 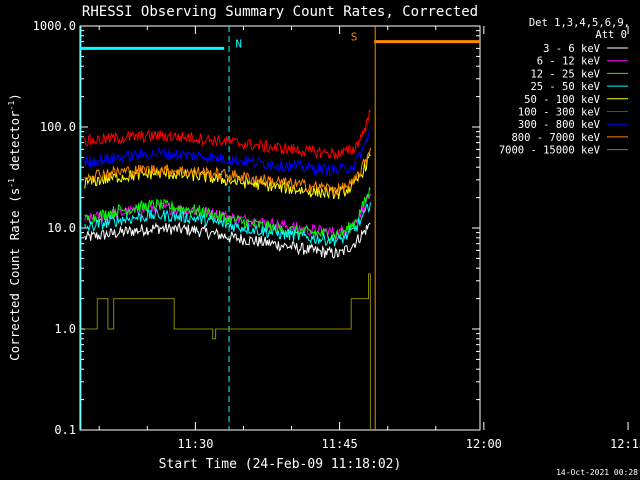 What do you see at coordinates (65, 329) in the screenshot?
I see `y-tick-label: 1.0` at bounding box center [65, 329].